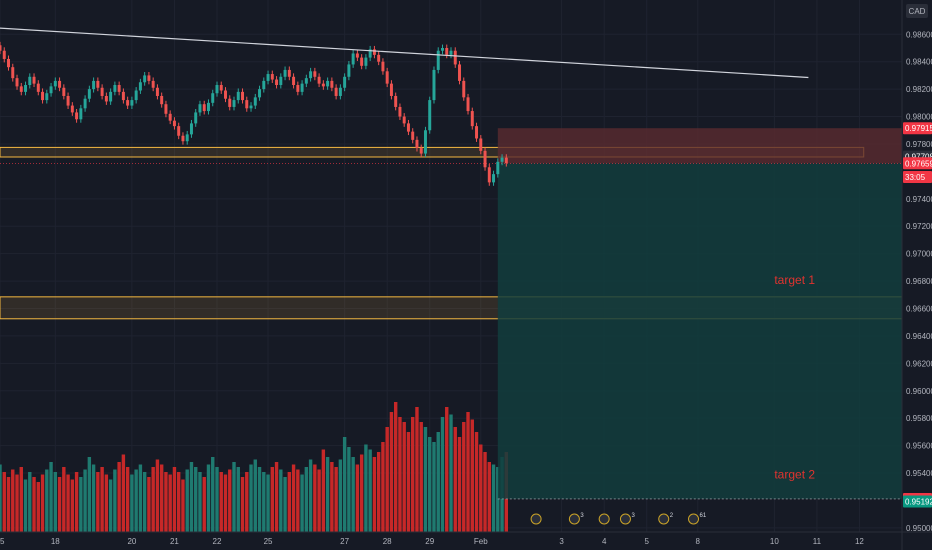  I want to click on time-axis: 15 18 20 21 22 25 27 28 29 Feb 3 4 5 8 10 11 12, so click(432, 541).